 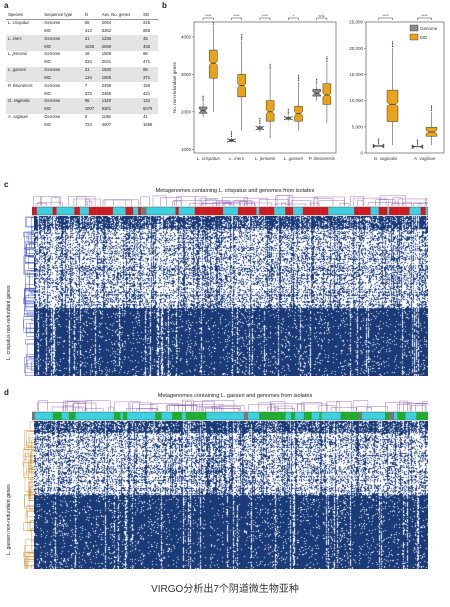 What do you see at coordinates (82, 118) in the screenshot?
I see `table-row: A. vaginae Genome 6 1198 41` at bounding box center [82, 118].